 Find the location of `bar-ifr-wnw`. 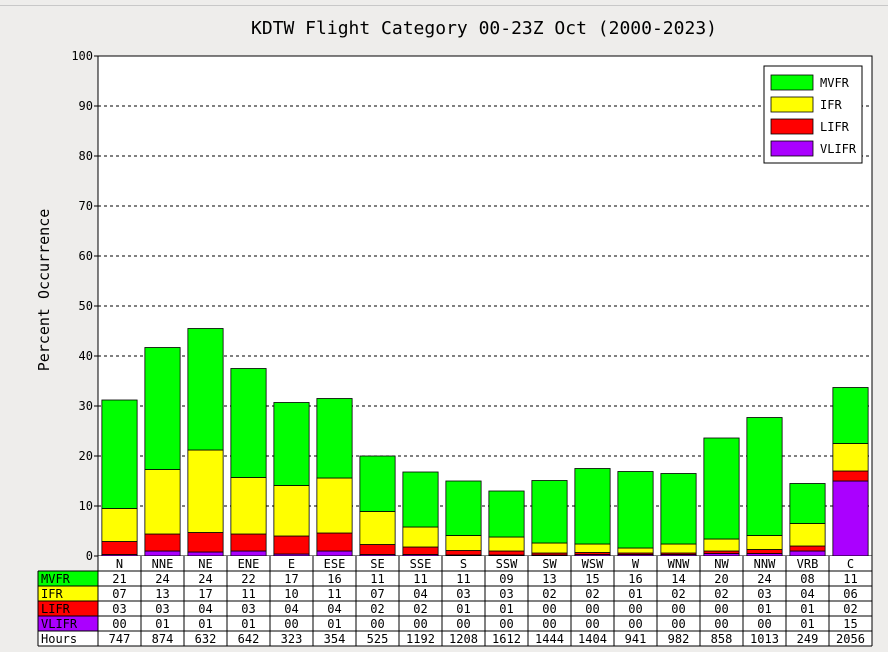

bar-ifr-wnw is located at coordinates (678, 548).